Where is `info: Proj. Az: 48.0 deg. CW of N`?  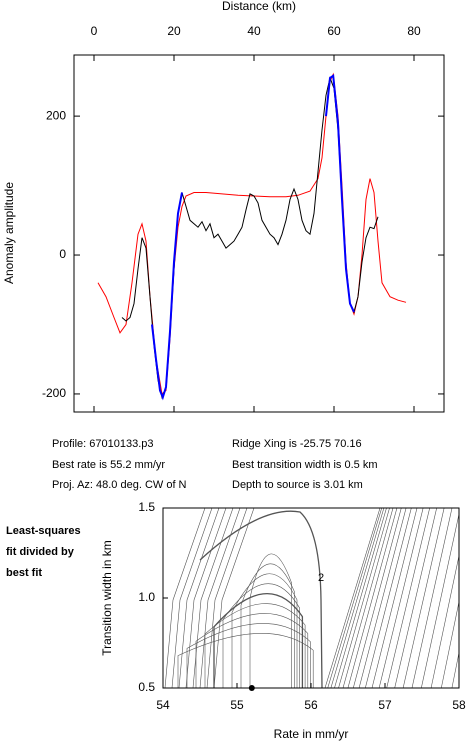 info: Proj. Az: 48.0 deg. CW of N is located at coordinates (119, 485).